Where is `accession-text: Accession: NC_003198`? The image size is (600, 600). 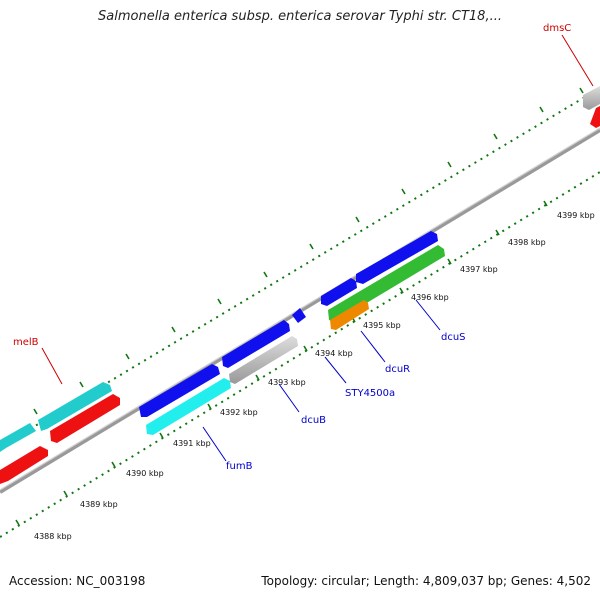
accession-text: Accession: NC_003198 is located at coordinates (77, 581).